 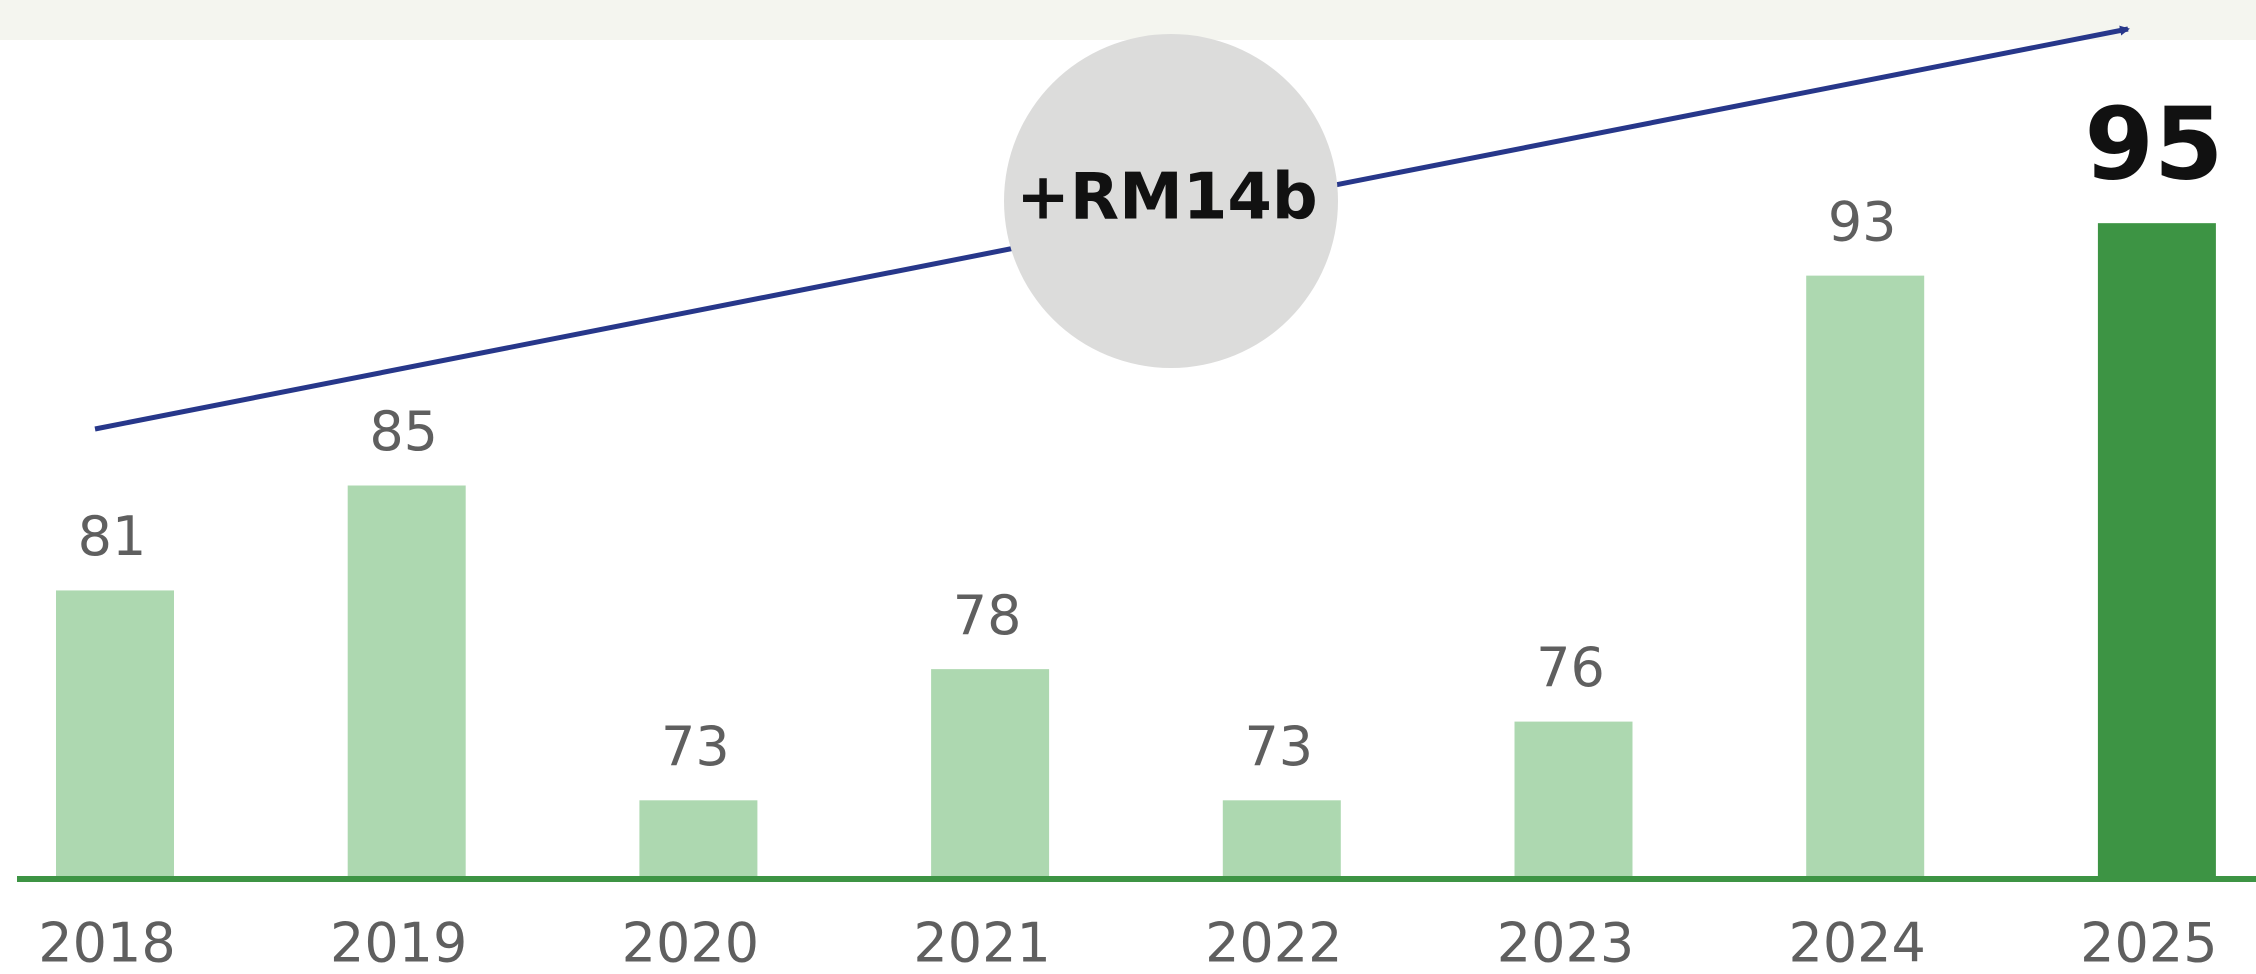 I want to click on x-tick-label: 2021, so click(x=981, y=943).